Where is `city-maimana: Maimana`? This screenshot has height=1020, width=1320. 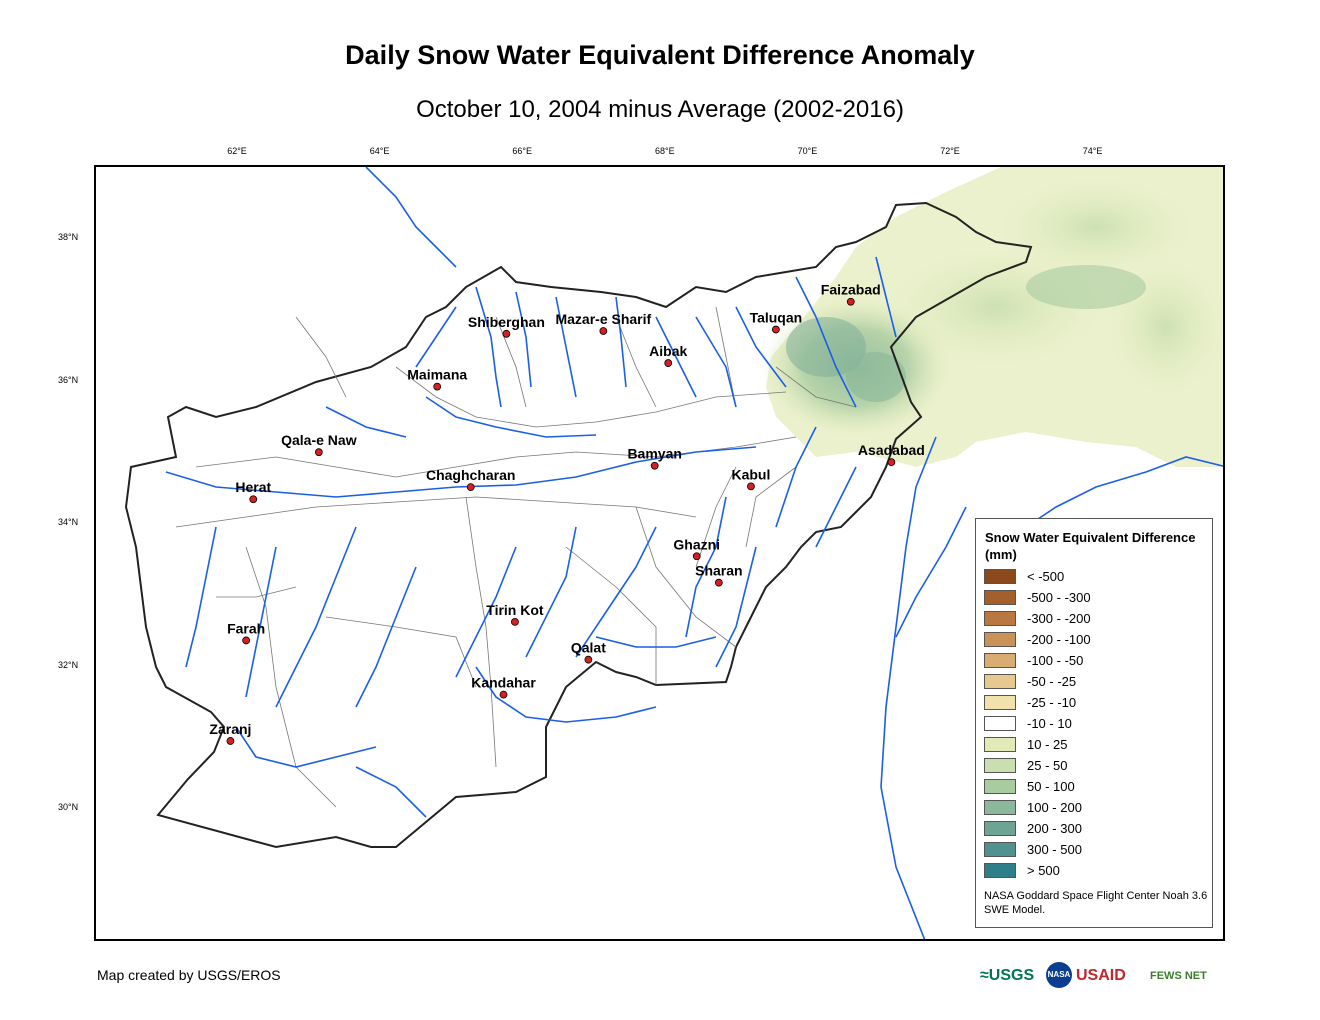
city-maimana: Maimana is located at coordinates (437, 379).